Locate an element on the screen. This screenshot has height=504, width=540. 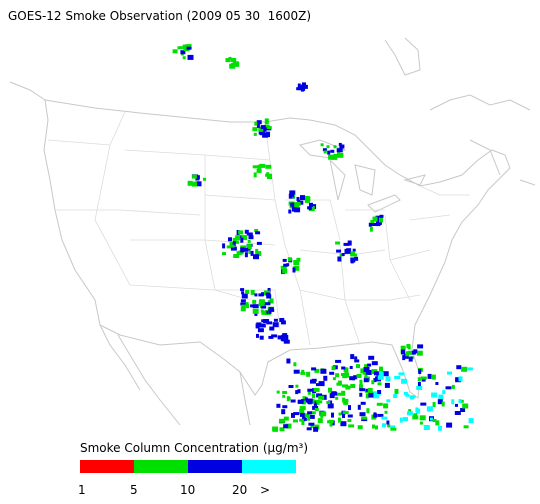
colorbar-segment is located at coordinates (107, 466).